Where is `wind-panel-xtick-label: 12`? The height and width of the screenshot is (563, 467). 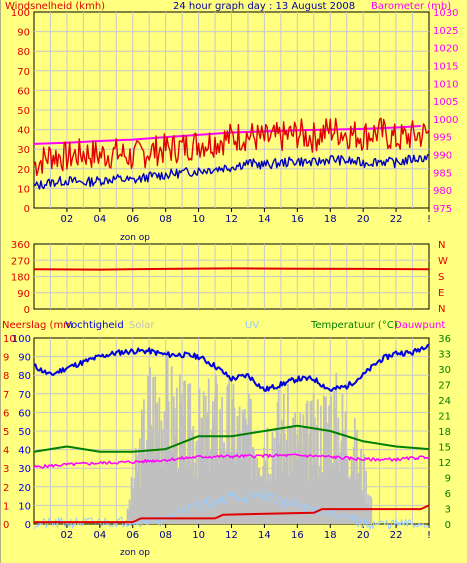
wind-panel-xtick-label: 12 is located at coordinates (231, 219).